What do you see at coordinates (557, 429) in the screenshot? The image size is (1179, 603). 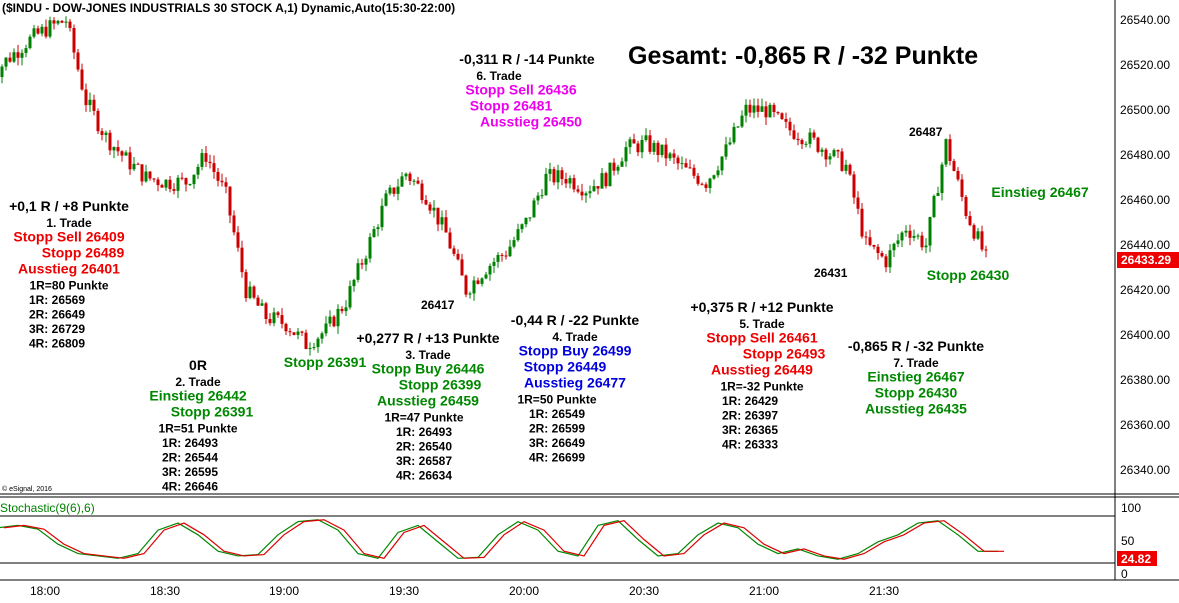 I see `trade-annotation-line: 2R: 26599` at bounding box center [557, 429].